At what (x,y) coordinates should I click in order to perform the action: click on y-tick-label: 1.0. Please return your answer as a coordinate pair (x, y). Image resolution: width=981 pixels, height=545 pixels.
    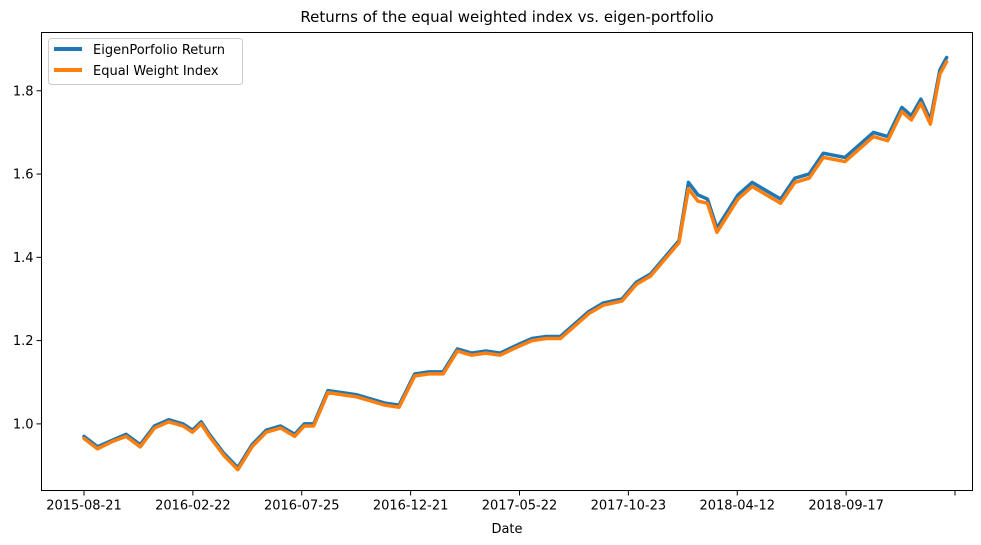
    Looking at the image, I should click on (23, 424).